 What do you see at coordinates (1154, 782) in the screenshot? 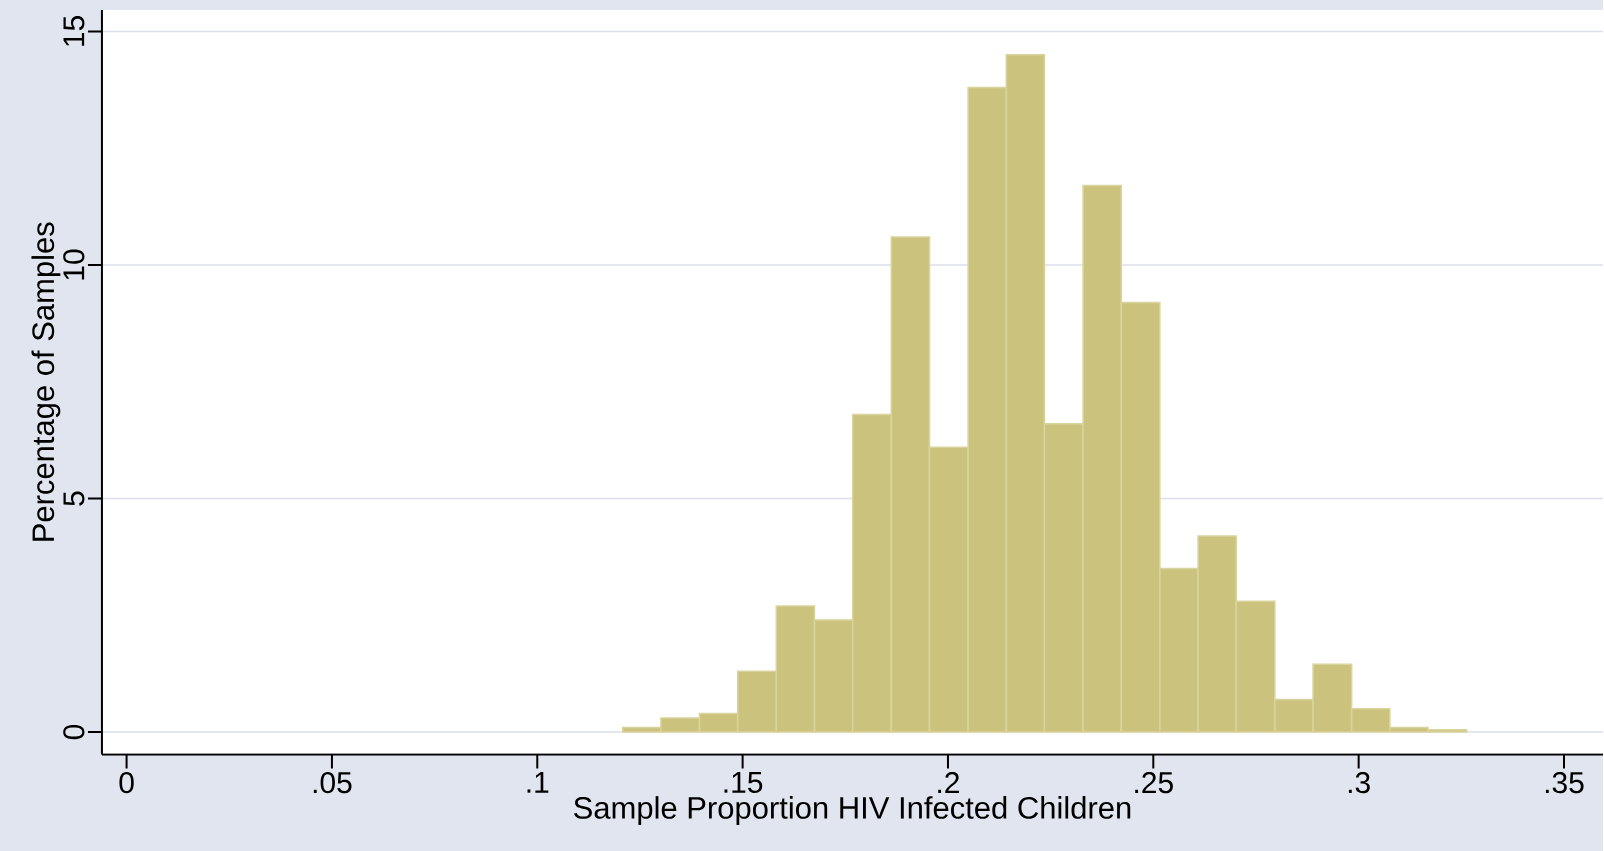
I see `x-tick-label: .25` at bounding box center [1154, 782].